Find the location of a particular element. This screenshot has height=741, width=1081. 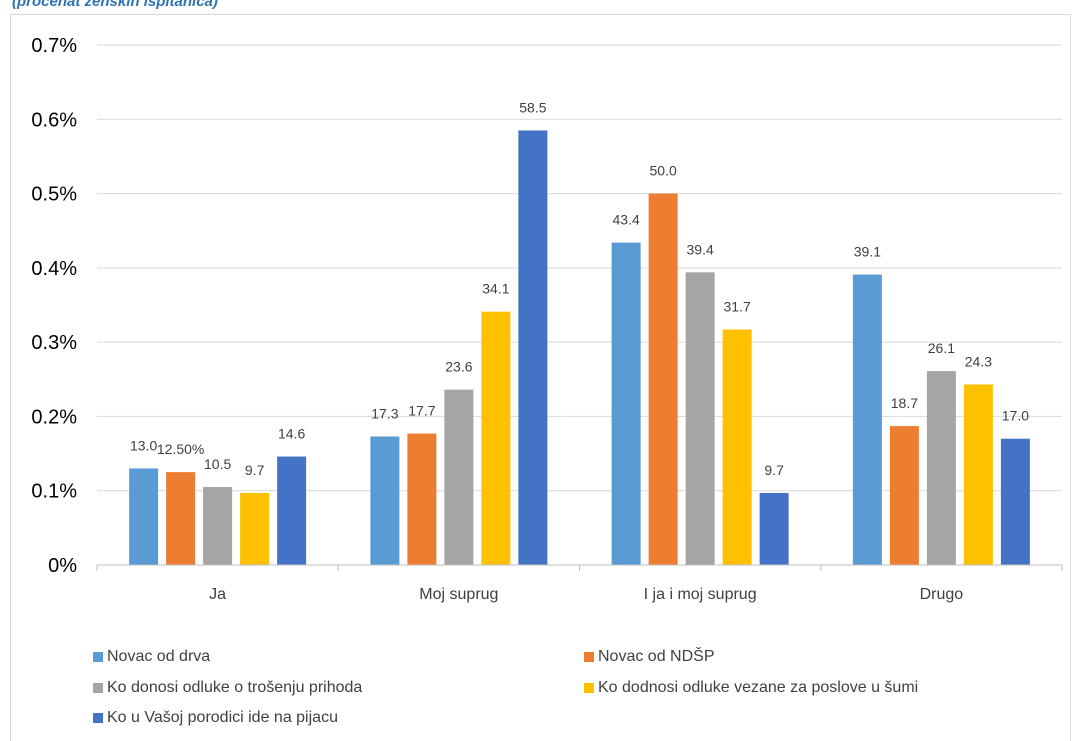

data-label: 31.7 is located at coordinates (737, 307).